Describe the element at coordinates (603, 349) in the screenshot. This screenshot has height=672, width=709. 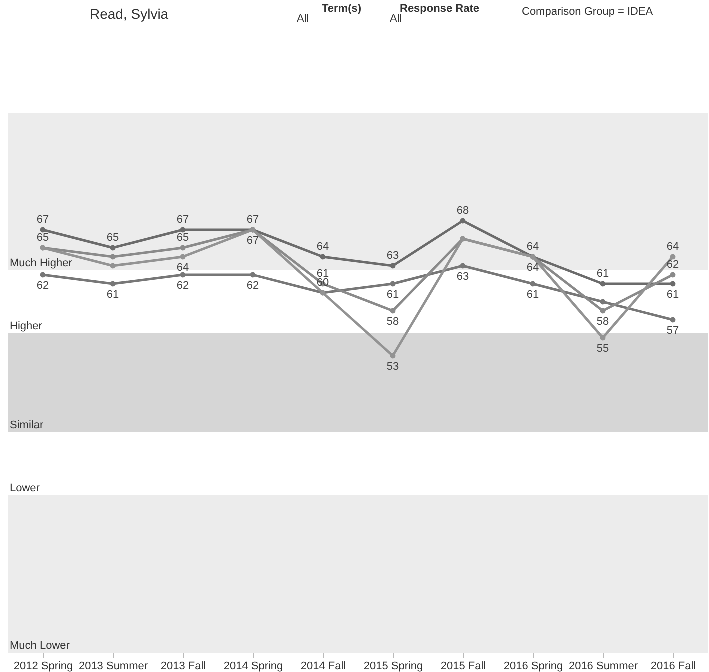
I see `data-label: 55` at that location.